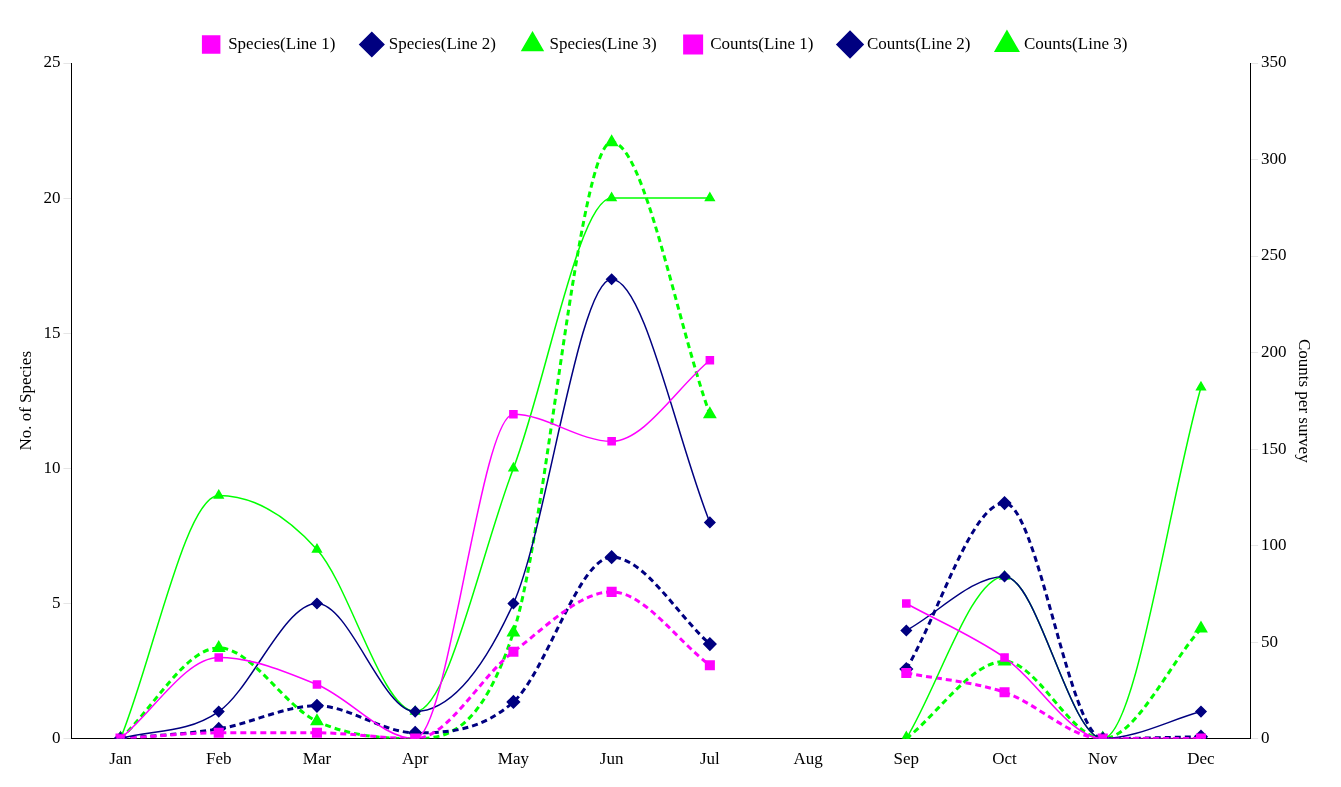 This screenshot has height=787, width=1341. I want to click on x-tick-label: Mar, so click(317, 759).